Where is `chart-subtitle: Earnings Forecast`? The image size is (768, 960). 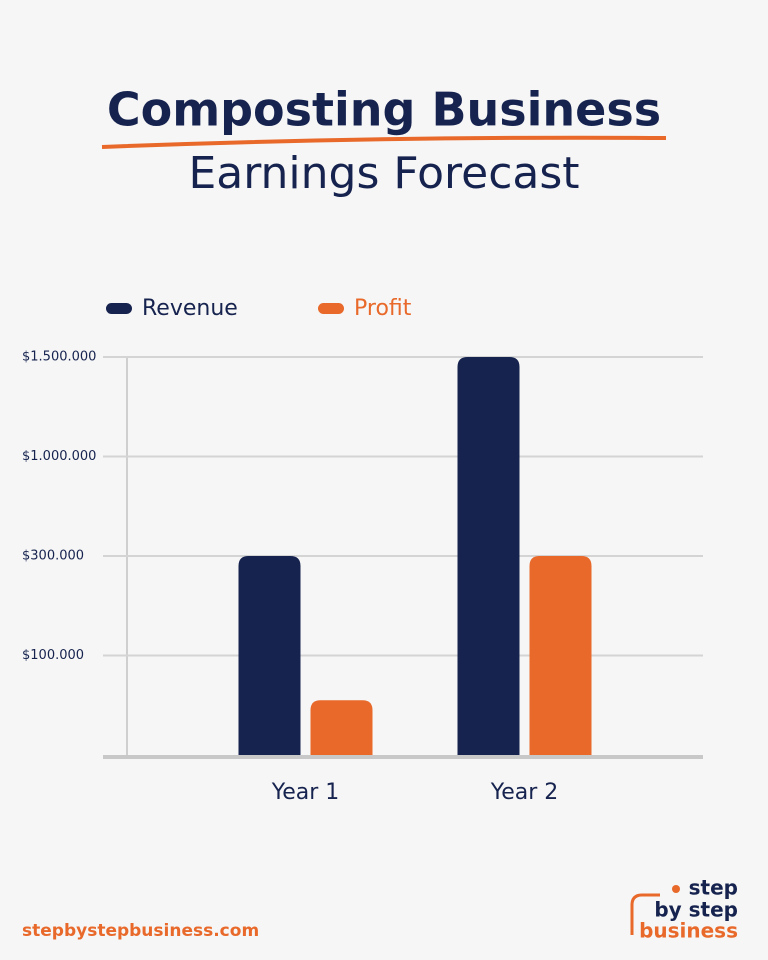
chart-subtitle: Earnings Forecast is located at coordinates (383, 173).